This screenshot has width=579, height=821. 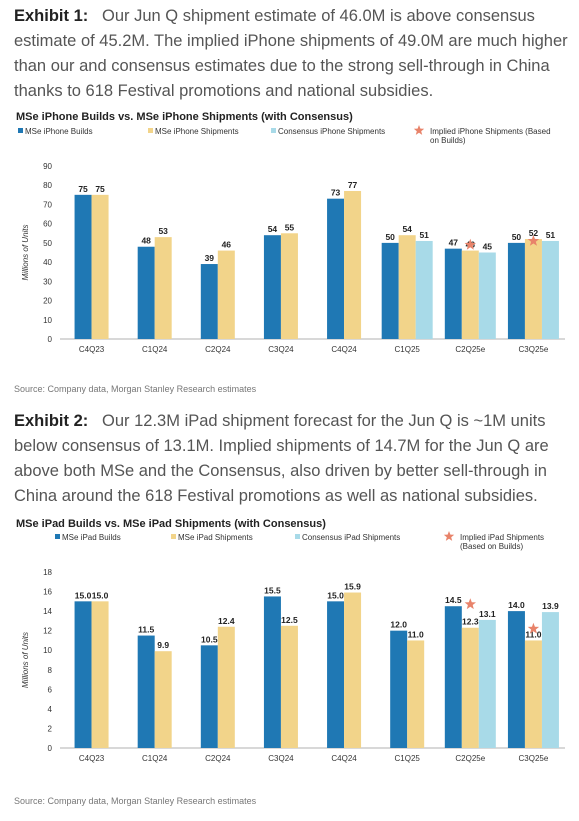 What do you see at coordinates (197, 131) in the screenshot?
I see `legend-label-shipments: MSe iPhone Shipments` at bounding box center [197, 131].